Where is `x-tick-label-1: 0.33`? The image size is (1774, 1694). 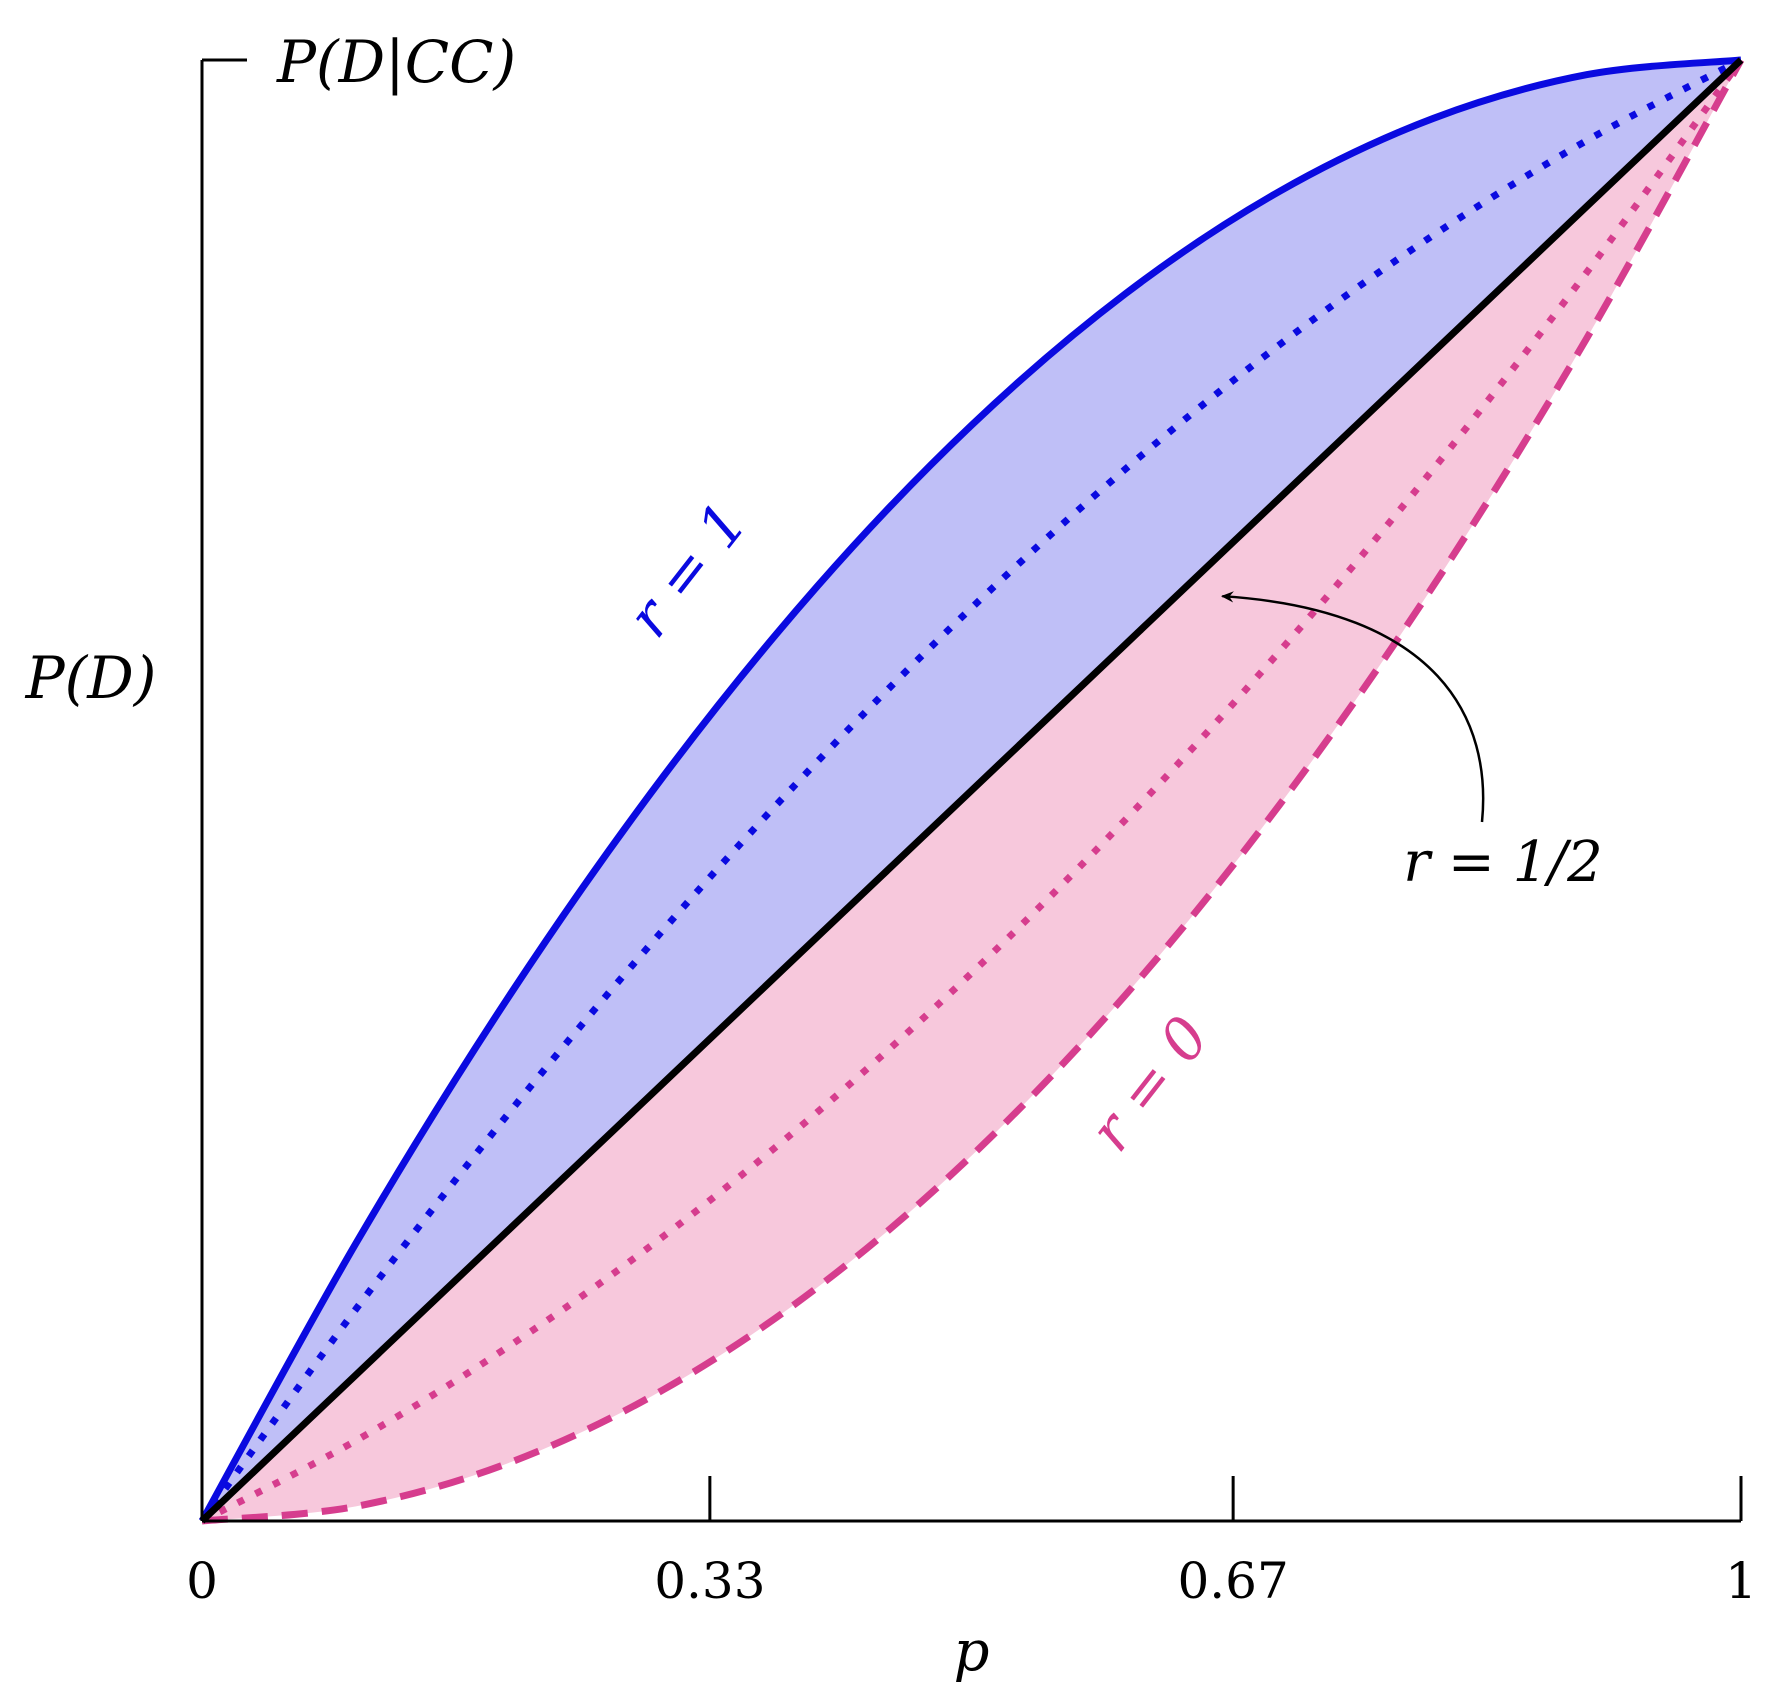 x-tick-label-1: 0.33 is located at coordinates (709, 1581).